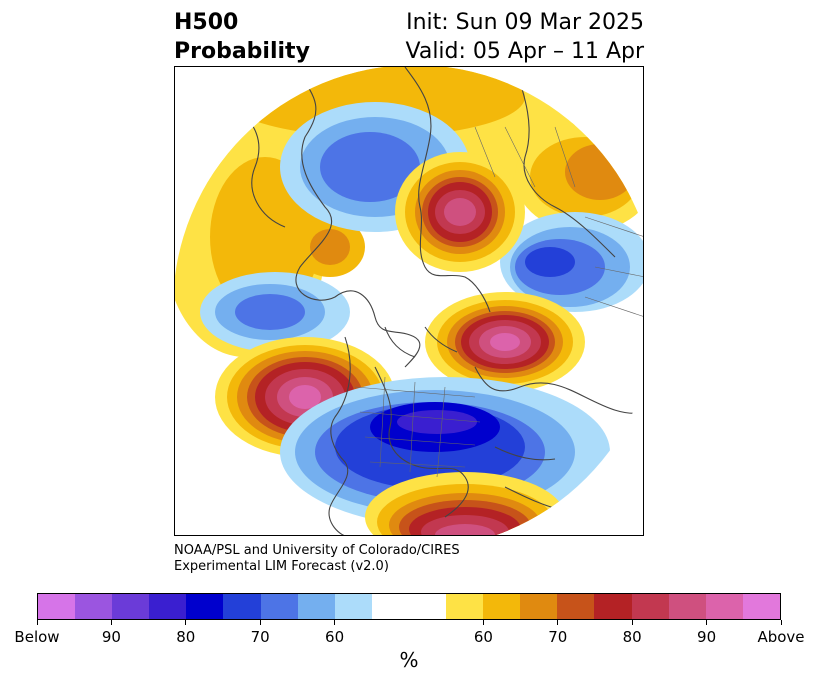 The height and width of the screenshot is (686, 819). Describe the element at coordinates (242, 37) in the screenshot. I see `map-title: H500 Probability` at that location.